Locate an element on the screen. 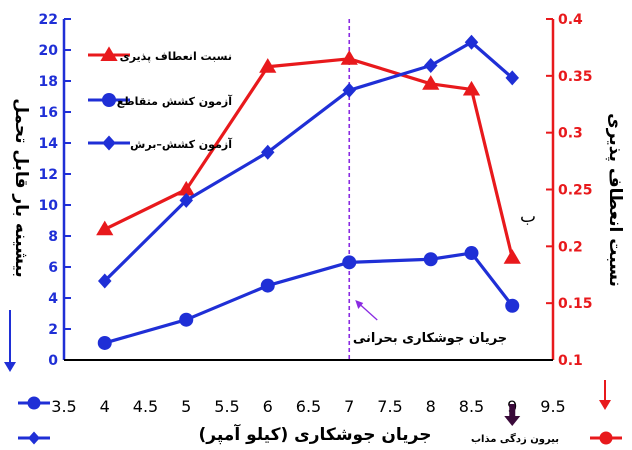 This screenshot has height=450, width=632. y-right-tick-label: 0.2 is located at coordinates (570, 247).